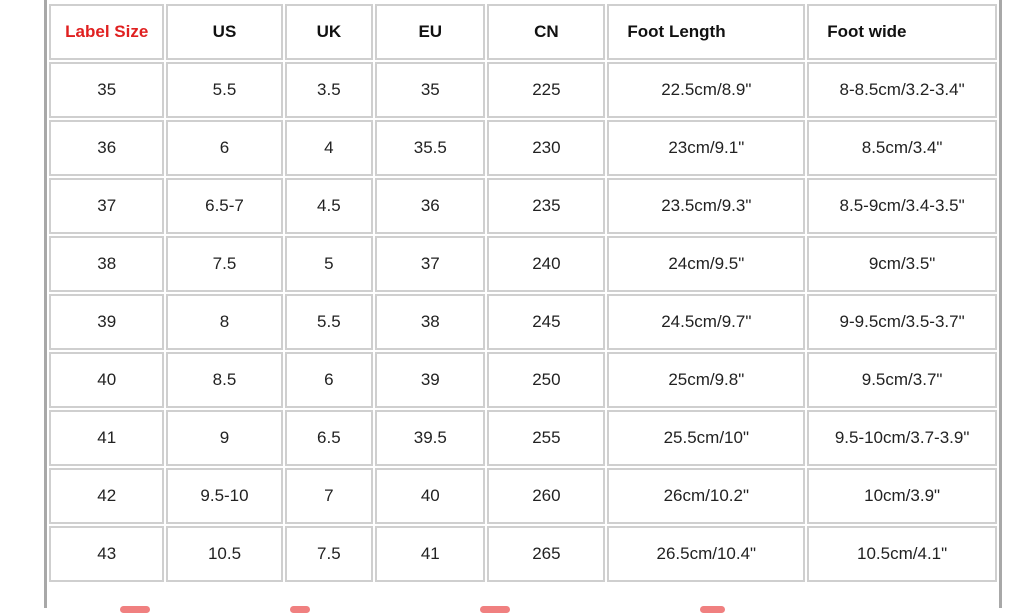 This screenshot has width=1022, height=613. What do you see at coordinates (329, 496) in the screenshot?
I see `cell-uk: 7` at bounding box center [329, 496].